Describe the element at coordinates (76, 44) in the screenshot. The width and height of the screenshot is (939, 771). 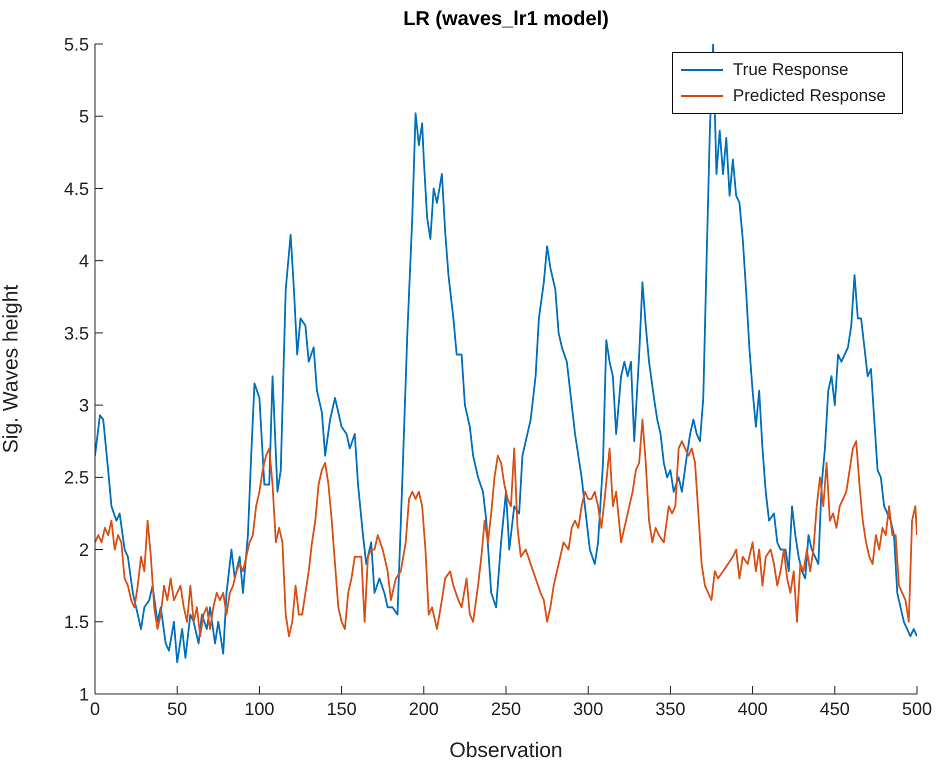
I see `y-tick-label: 5.5` at that location.